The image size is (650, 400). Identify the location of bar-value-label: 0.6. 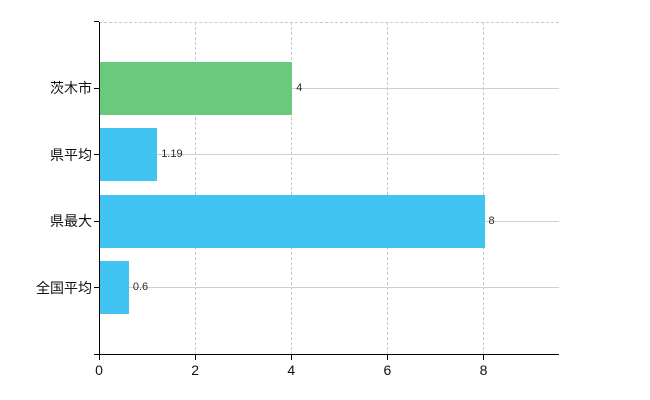
(140, 287).